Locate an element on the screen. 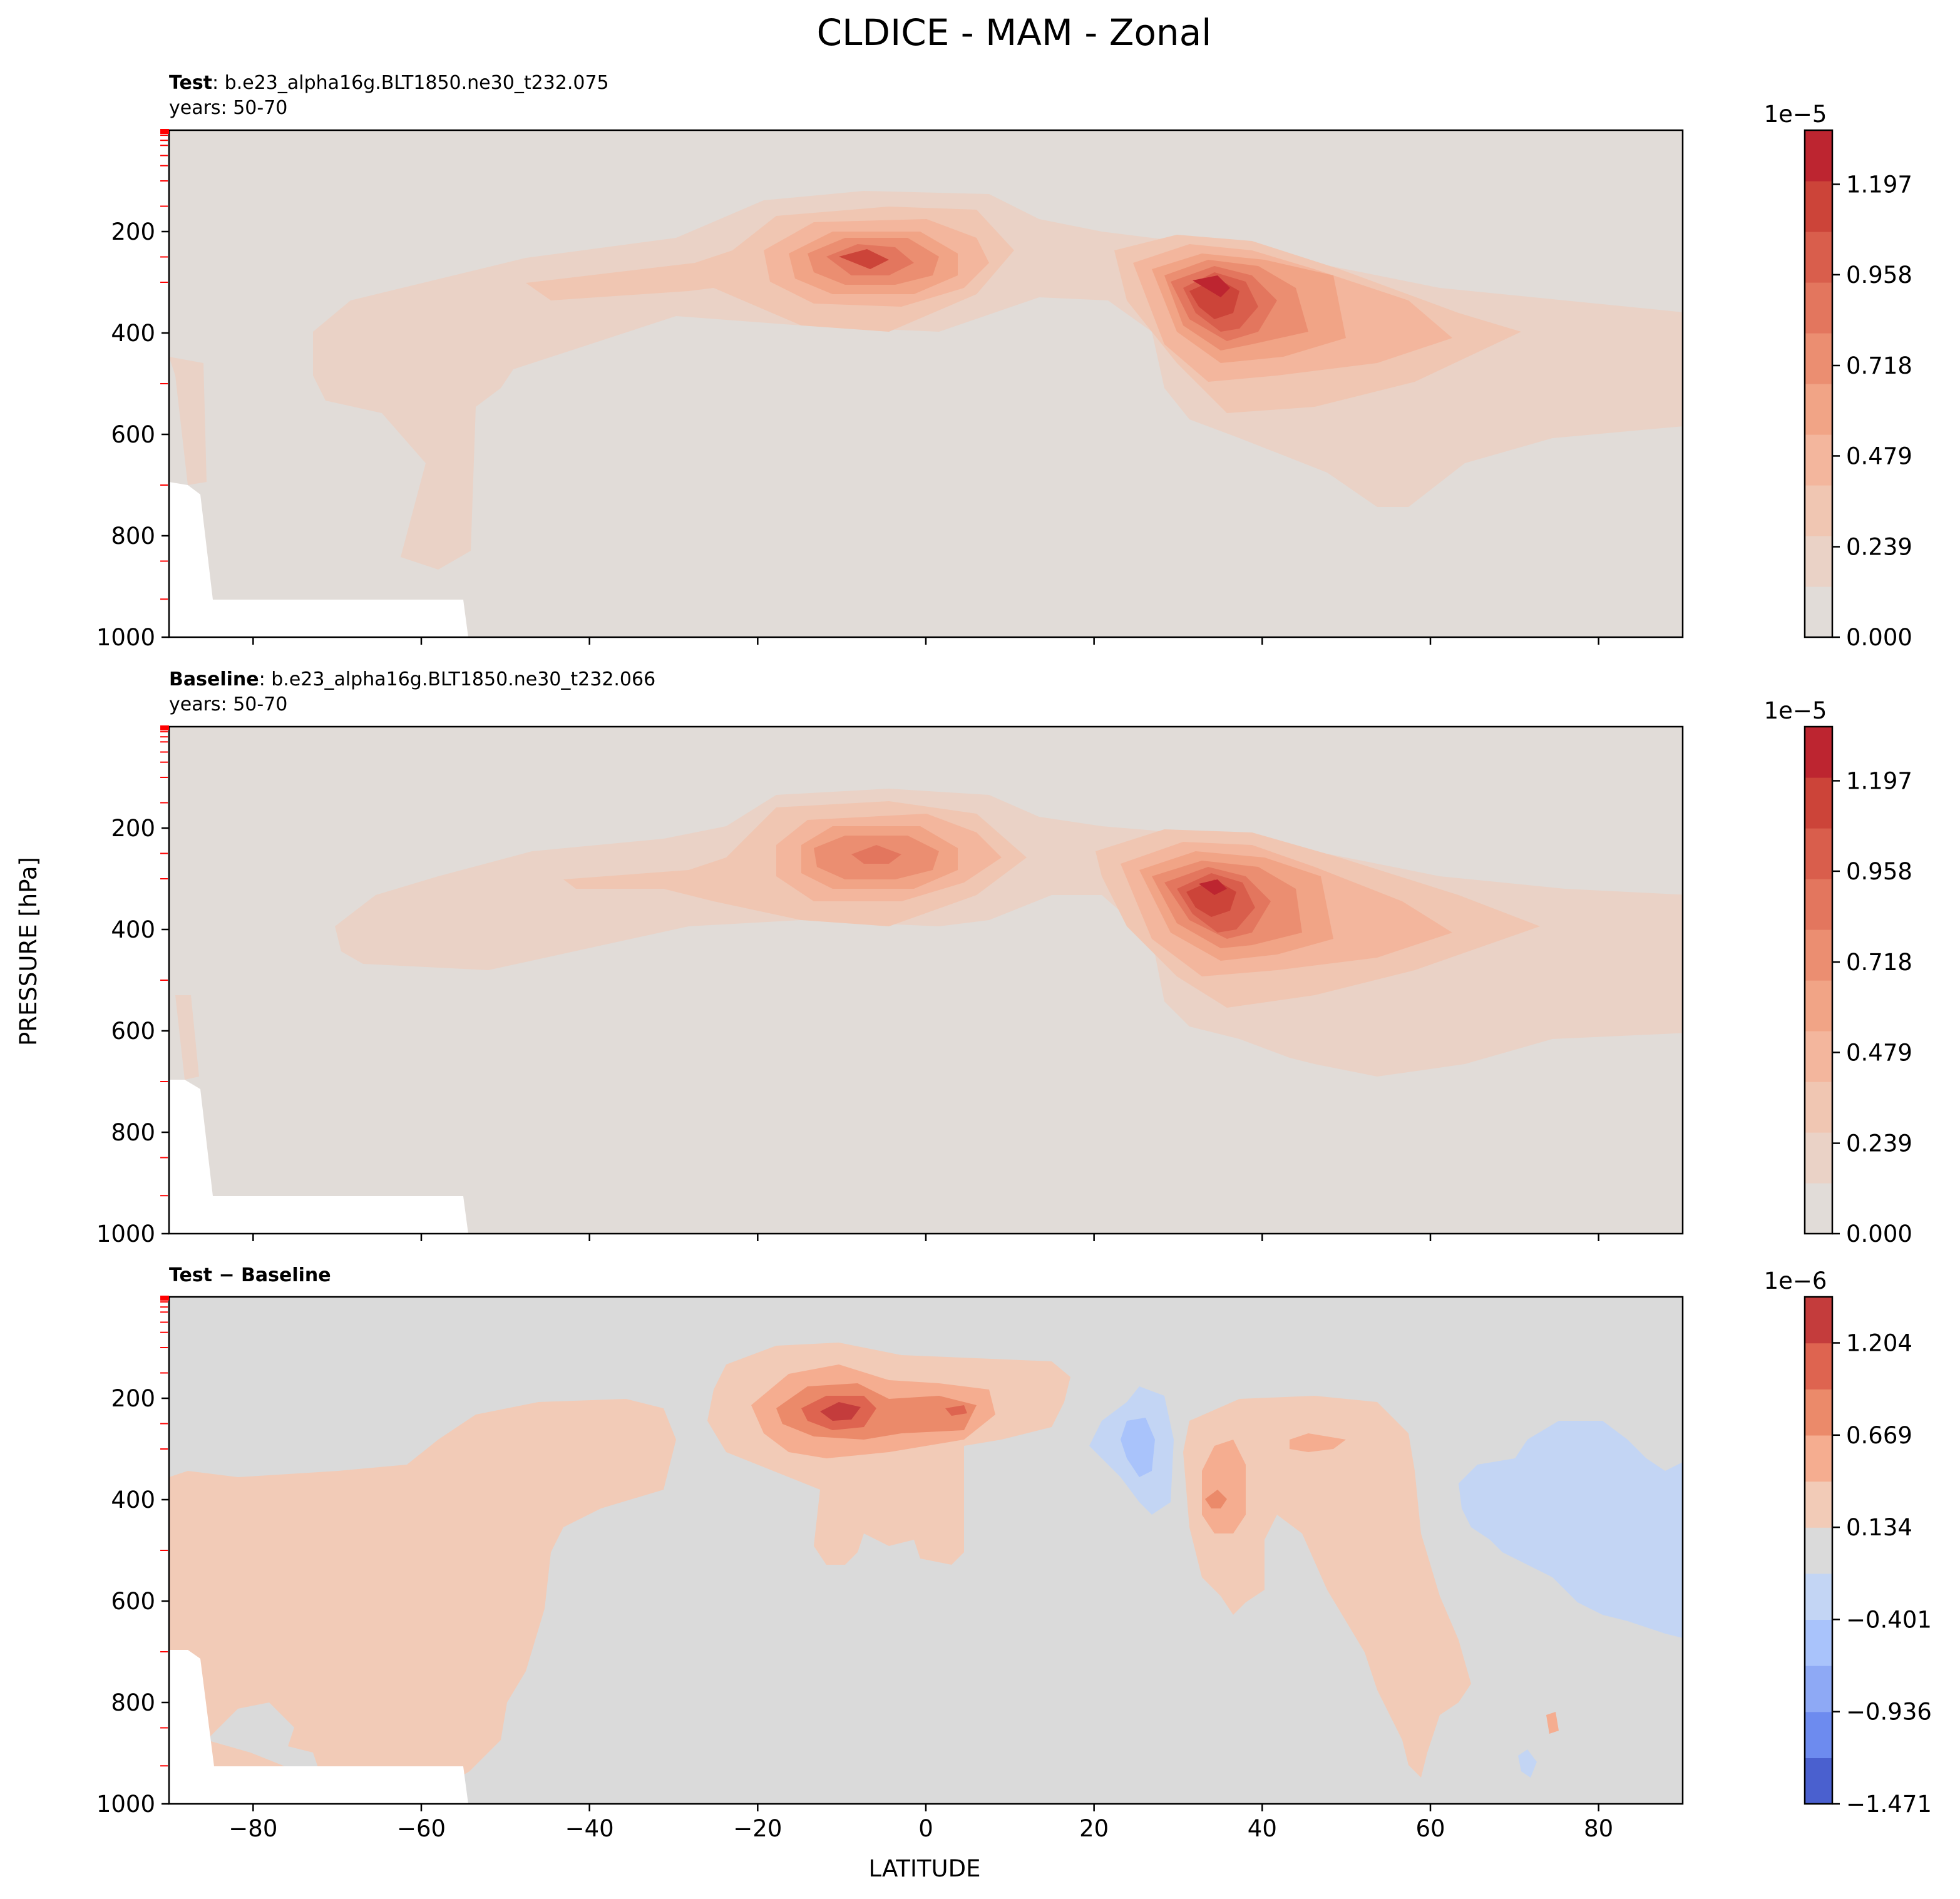 This screenshot has height=1899, width=1960. difference-nh-positive-region is located at coordinates (1327, 1587).